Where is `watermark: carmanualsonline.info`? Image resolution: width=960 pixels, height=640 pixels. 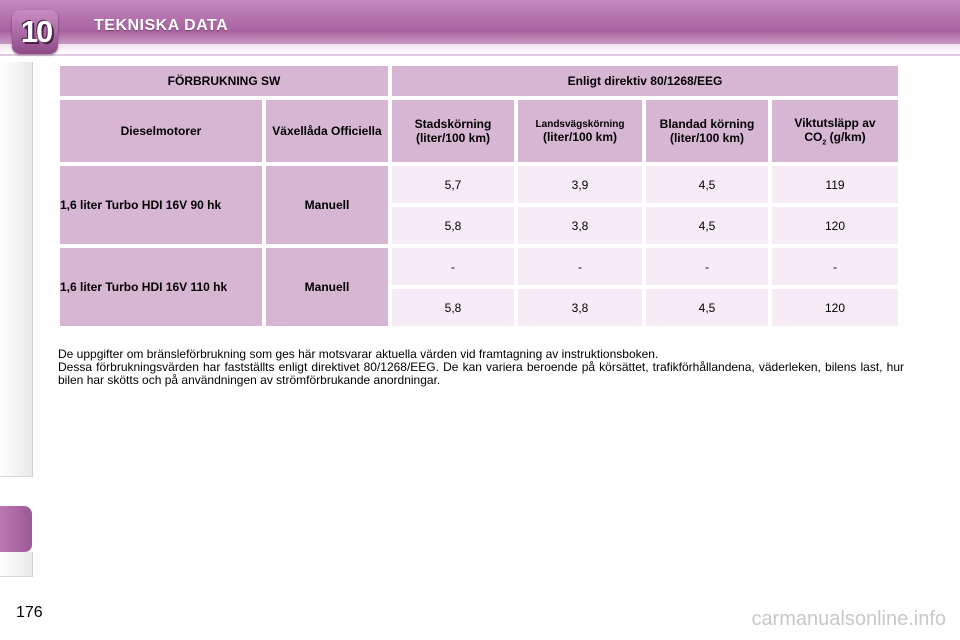 watermark: carmanualsonline.info is located at coordinates (848, 619).